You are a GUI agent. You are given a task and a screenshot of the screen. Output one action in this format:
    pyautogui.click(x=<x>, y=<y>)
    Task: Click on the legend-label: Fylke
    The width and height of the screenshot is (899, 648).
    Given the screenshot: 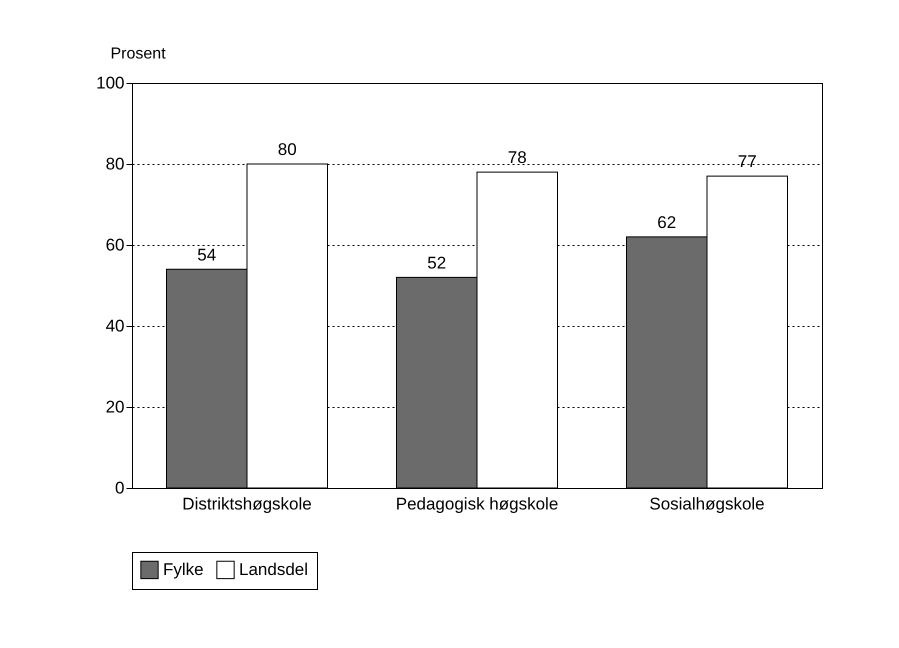 What is the action you would take?
    pyautogui.click(x=183, y=569)
    